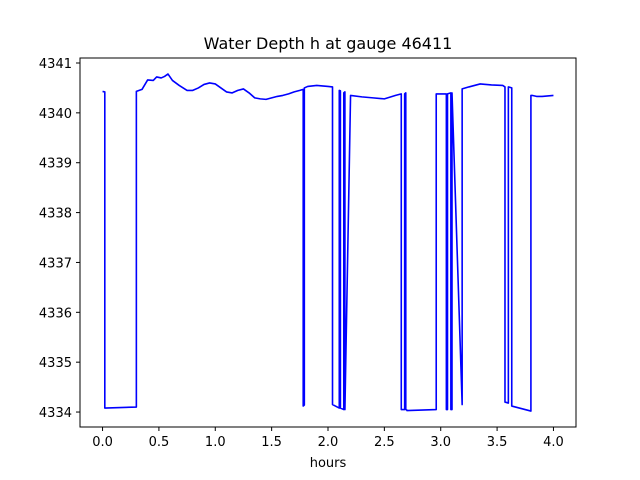 Image resolution: width=640 pixels, height=480 pixels. Describe the element at coordinates (384, 442) in the screenshot. I see `x-tick-label: 2.5` at that location.